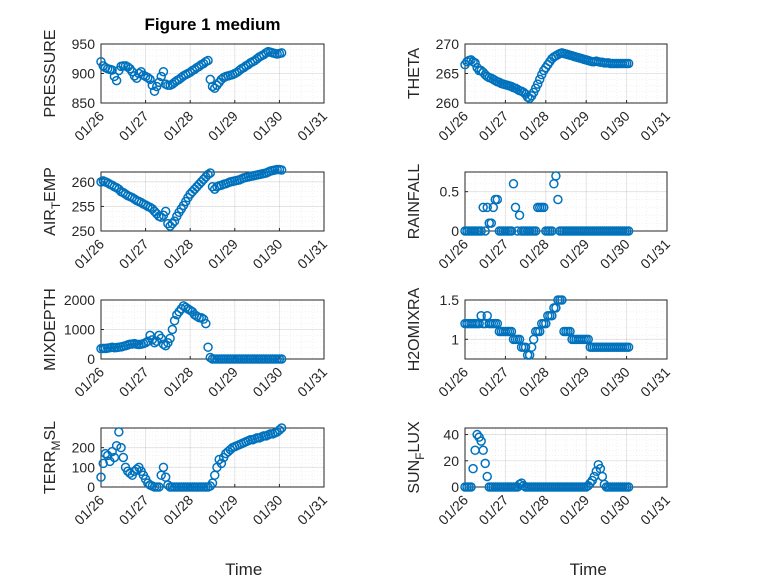 Image resolution: width=778 pixels, height=583 pixels. Describe the element at coordinates (50, 431) in the screenshot. I see `y-axis-label-part: SL` at that location.